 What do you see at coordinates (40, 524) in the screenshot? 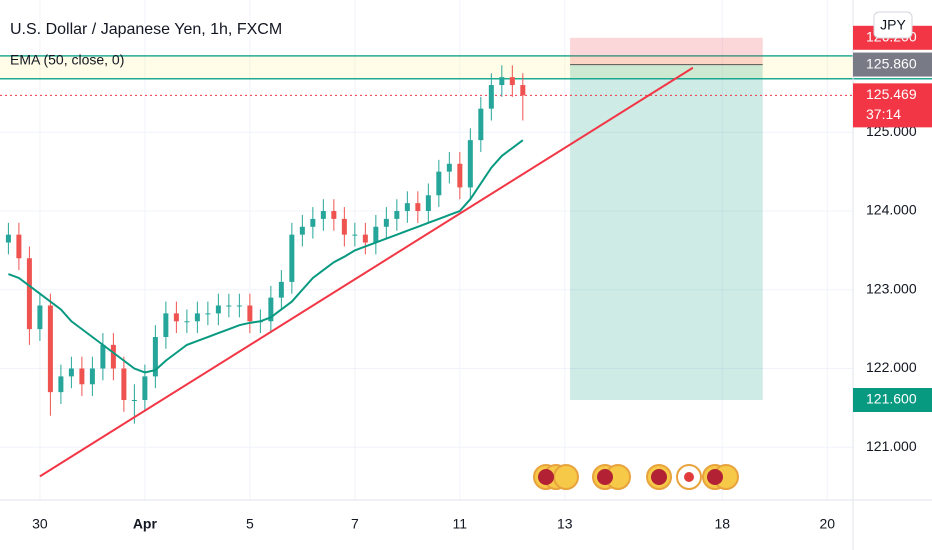
I see `x-tick-label: 30` at bounding box center [40, 524].